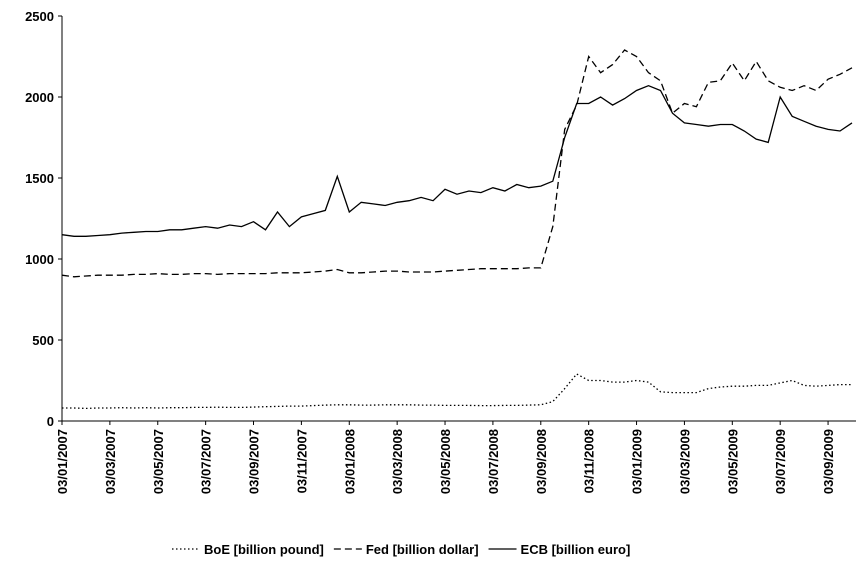 The height and width of the screenshot is (562, 856). I want to click on y-tick-label: 1500, so click(39, 178).